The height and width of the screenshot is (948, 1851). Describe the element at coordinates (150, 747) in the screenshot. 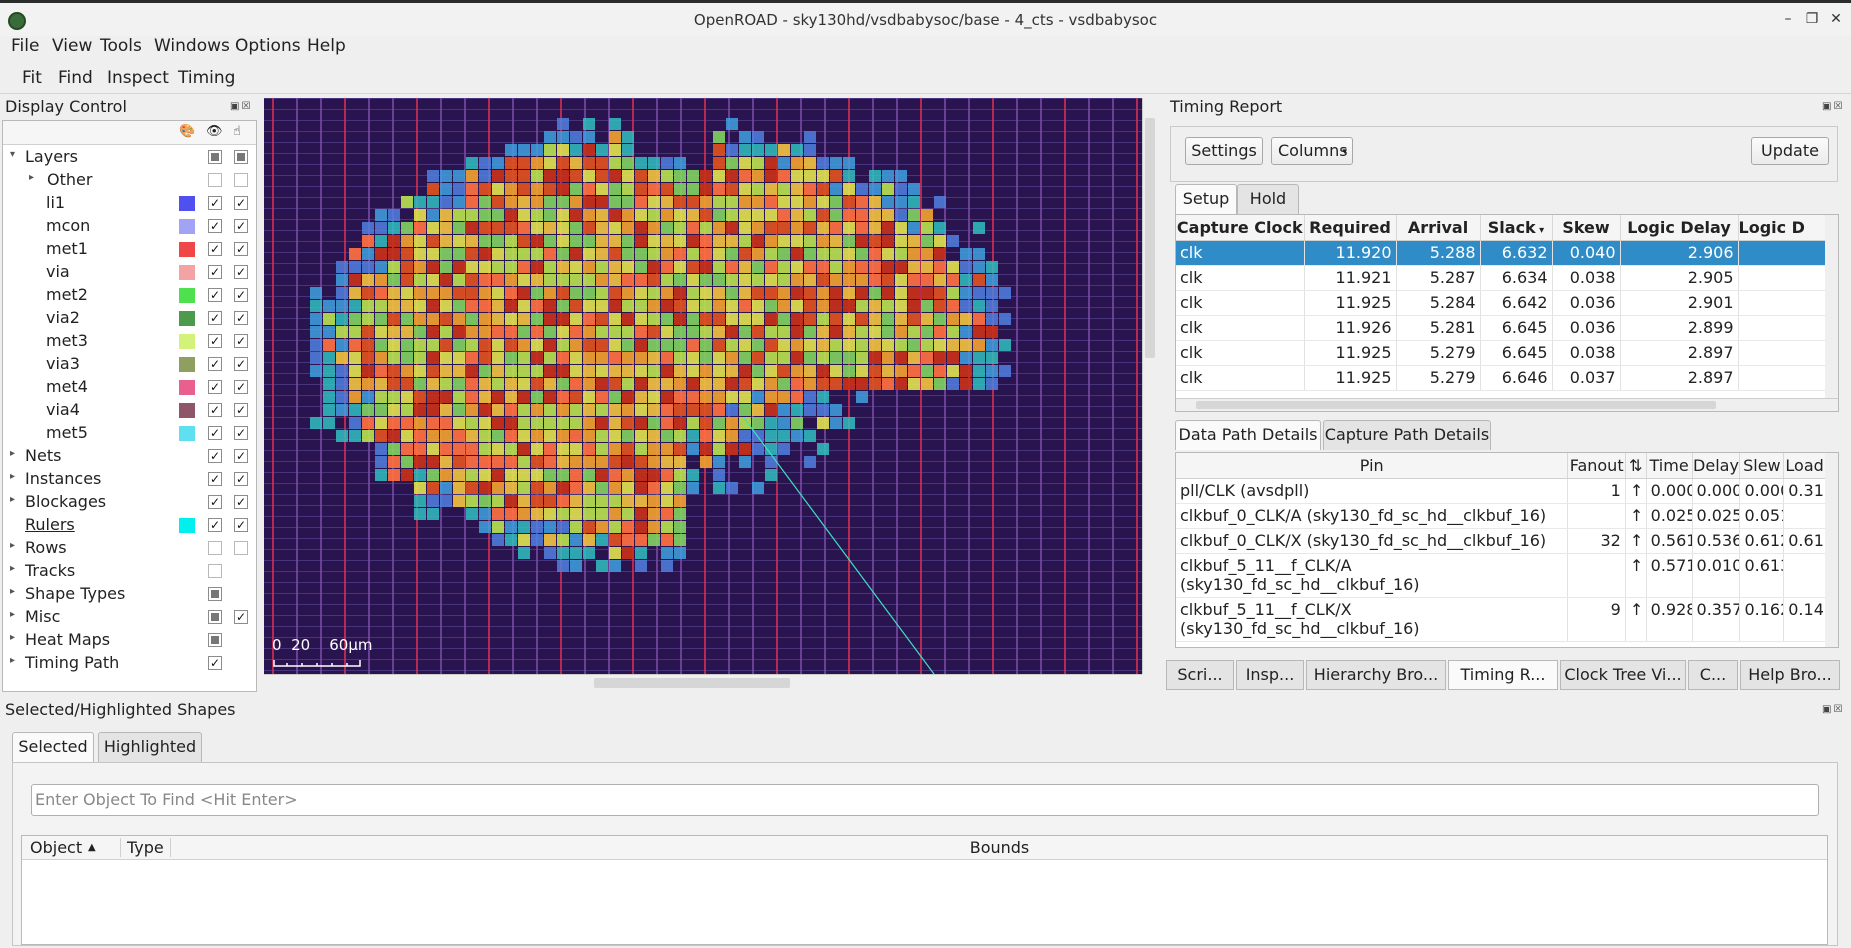

I see `tab-highlighted: Highlighted` at that location.